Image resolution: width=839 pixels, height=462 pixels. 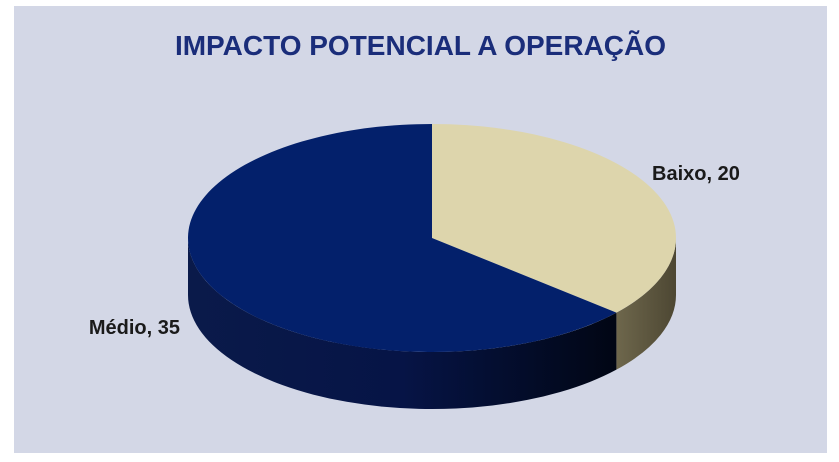 What do you see at coordinates (696, 174) in the screenshot?
I see `data-label-baixo: Baixo, 20` at bounding box center [696, 174].